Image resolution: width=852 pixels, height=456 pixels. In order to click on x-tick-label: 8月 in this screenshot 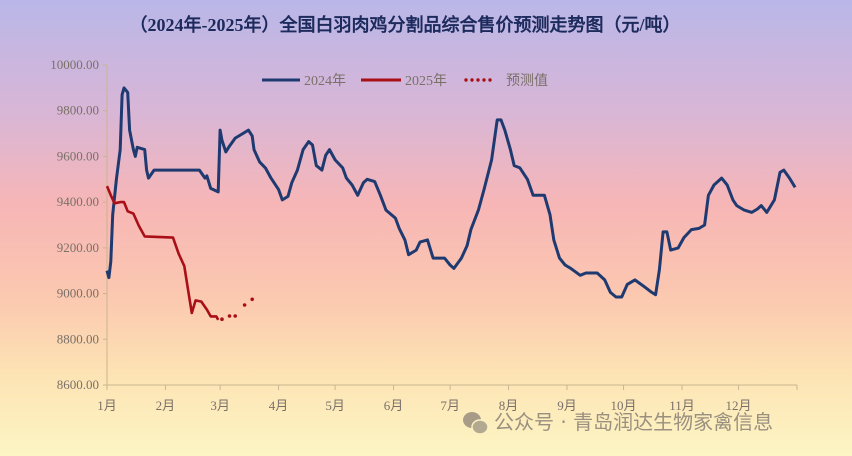, I will do `click(509, 405)`.